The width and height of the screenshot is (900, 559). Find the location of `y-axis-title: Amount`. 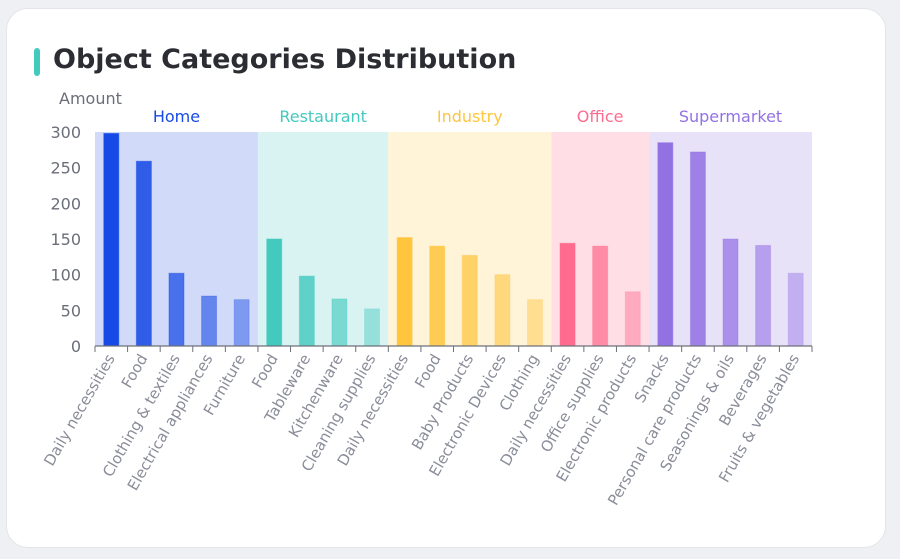

y-axis-title: Amount is located at coordinates (90, 98).